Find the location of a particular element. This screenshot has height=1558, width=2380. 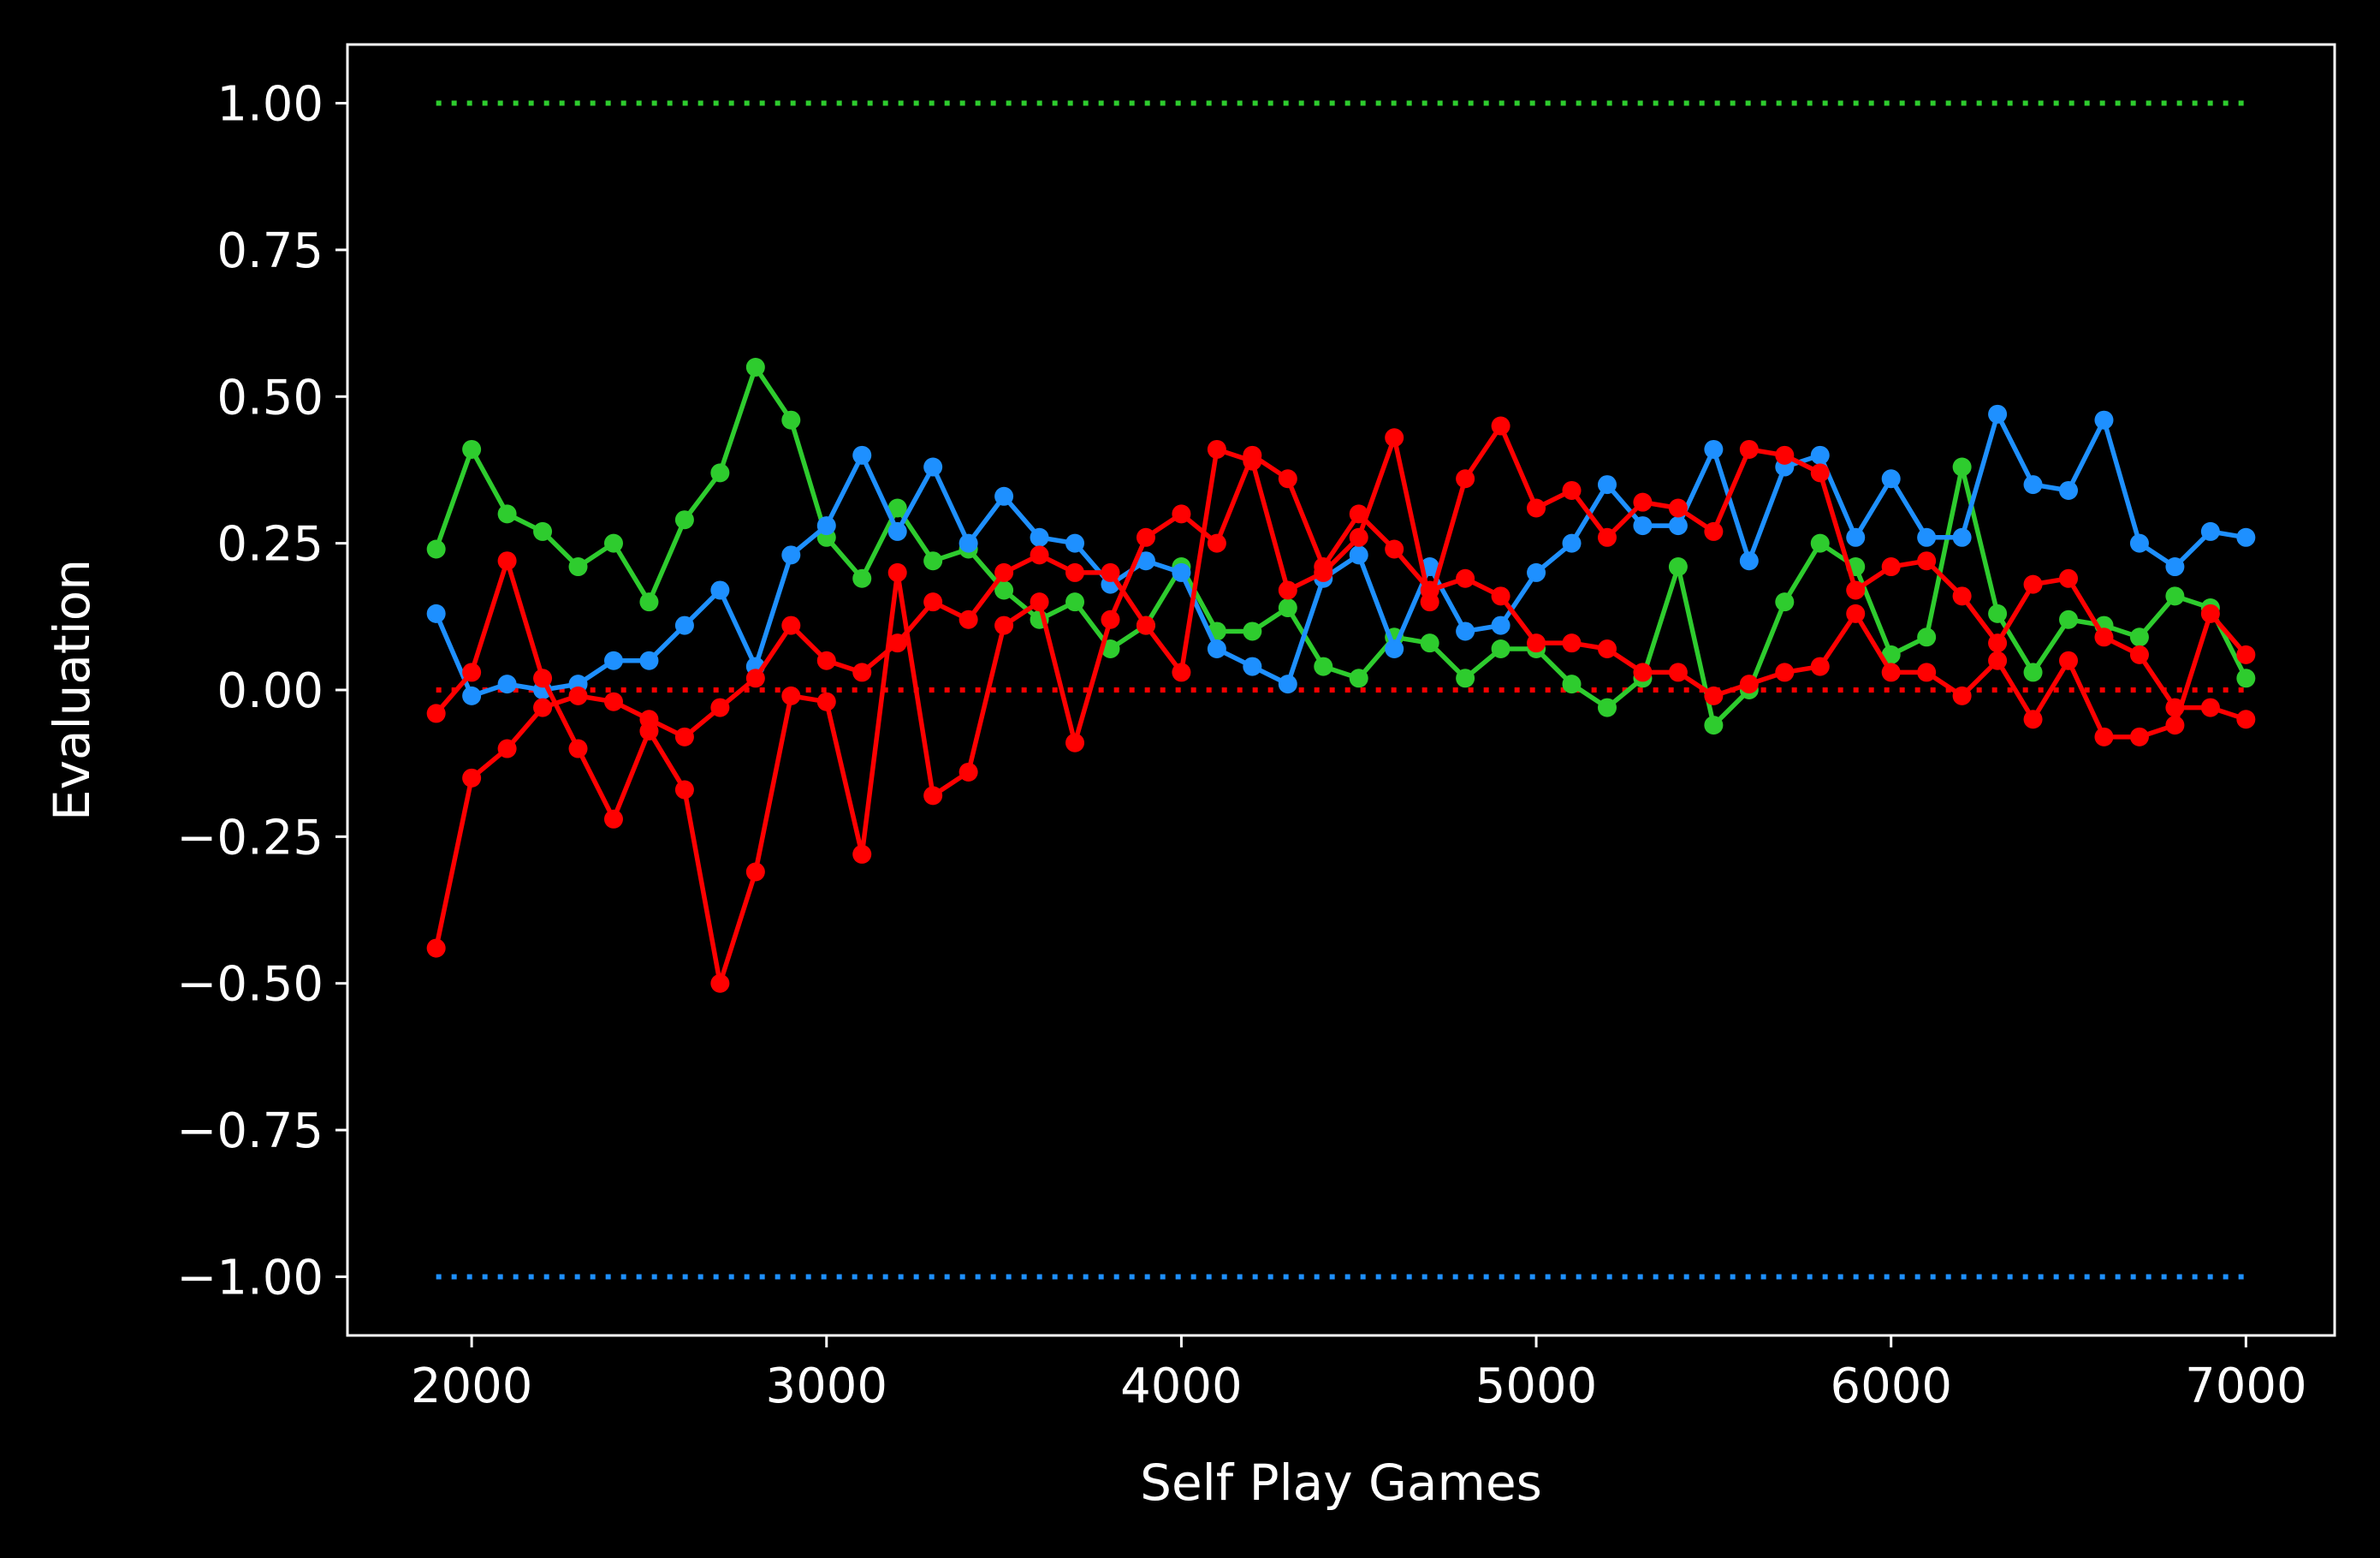

y-tick-label: −1.00 is located at coordinates (249, 1277).